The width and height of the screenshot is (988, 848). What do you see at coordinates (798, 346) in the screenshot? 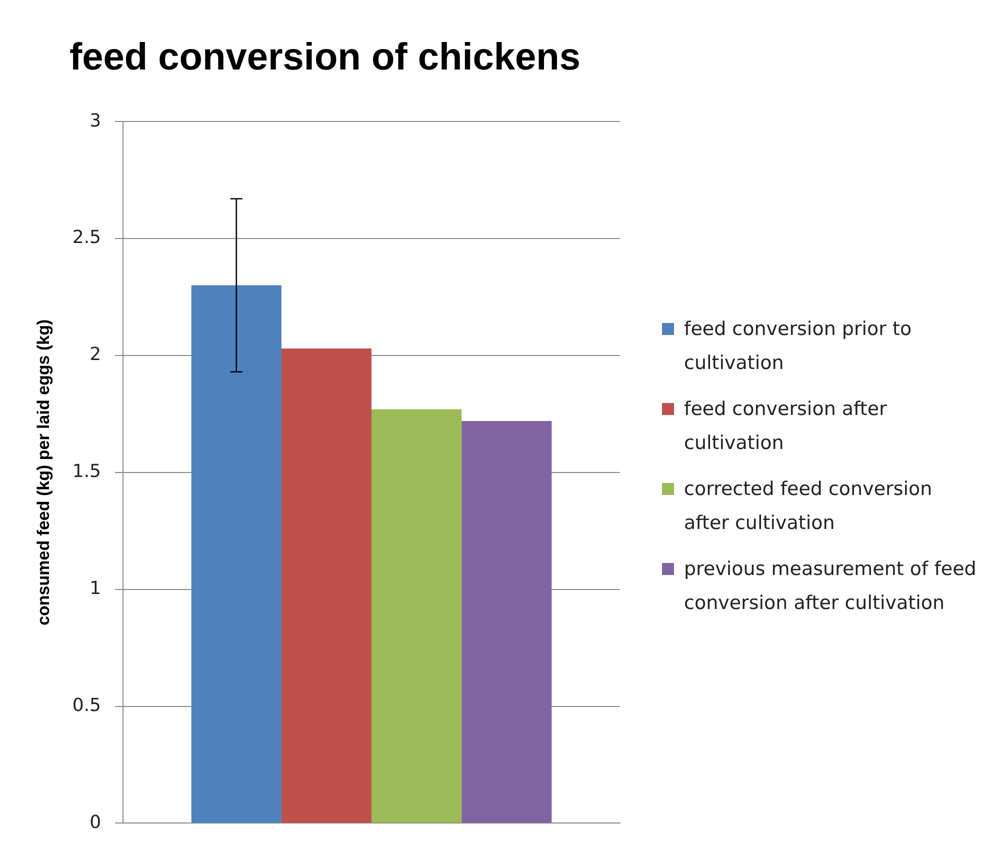
I see `legend-label: feed conversion prior to cultivation` at bounding box center [798, 346].